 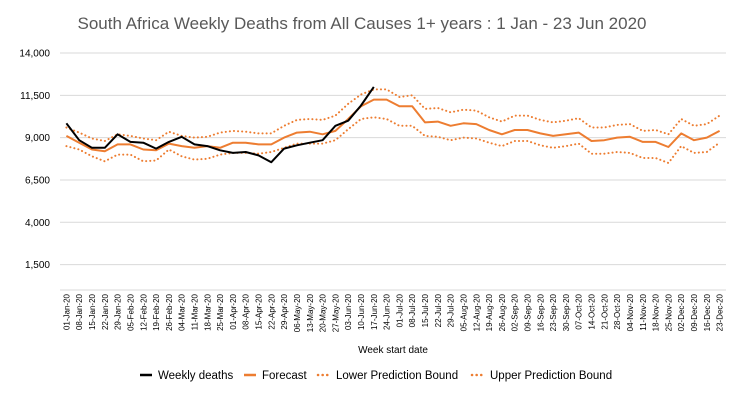 I want to click on x-tick-label: 02-Sep-20, so click(x=515, y=312).